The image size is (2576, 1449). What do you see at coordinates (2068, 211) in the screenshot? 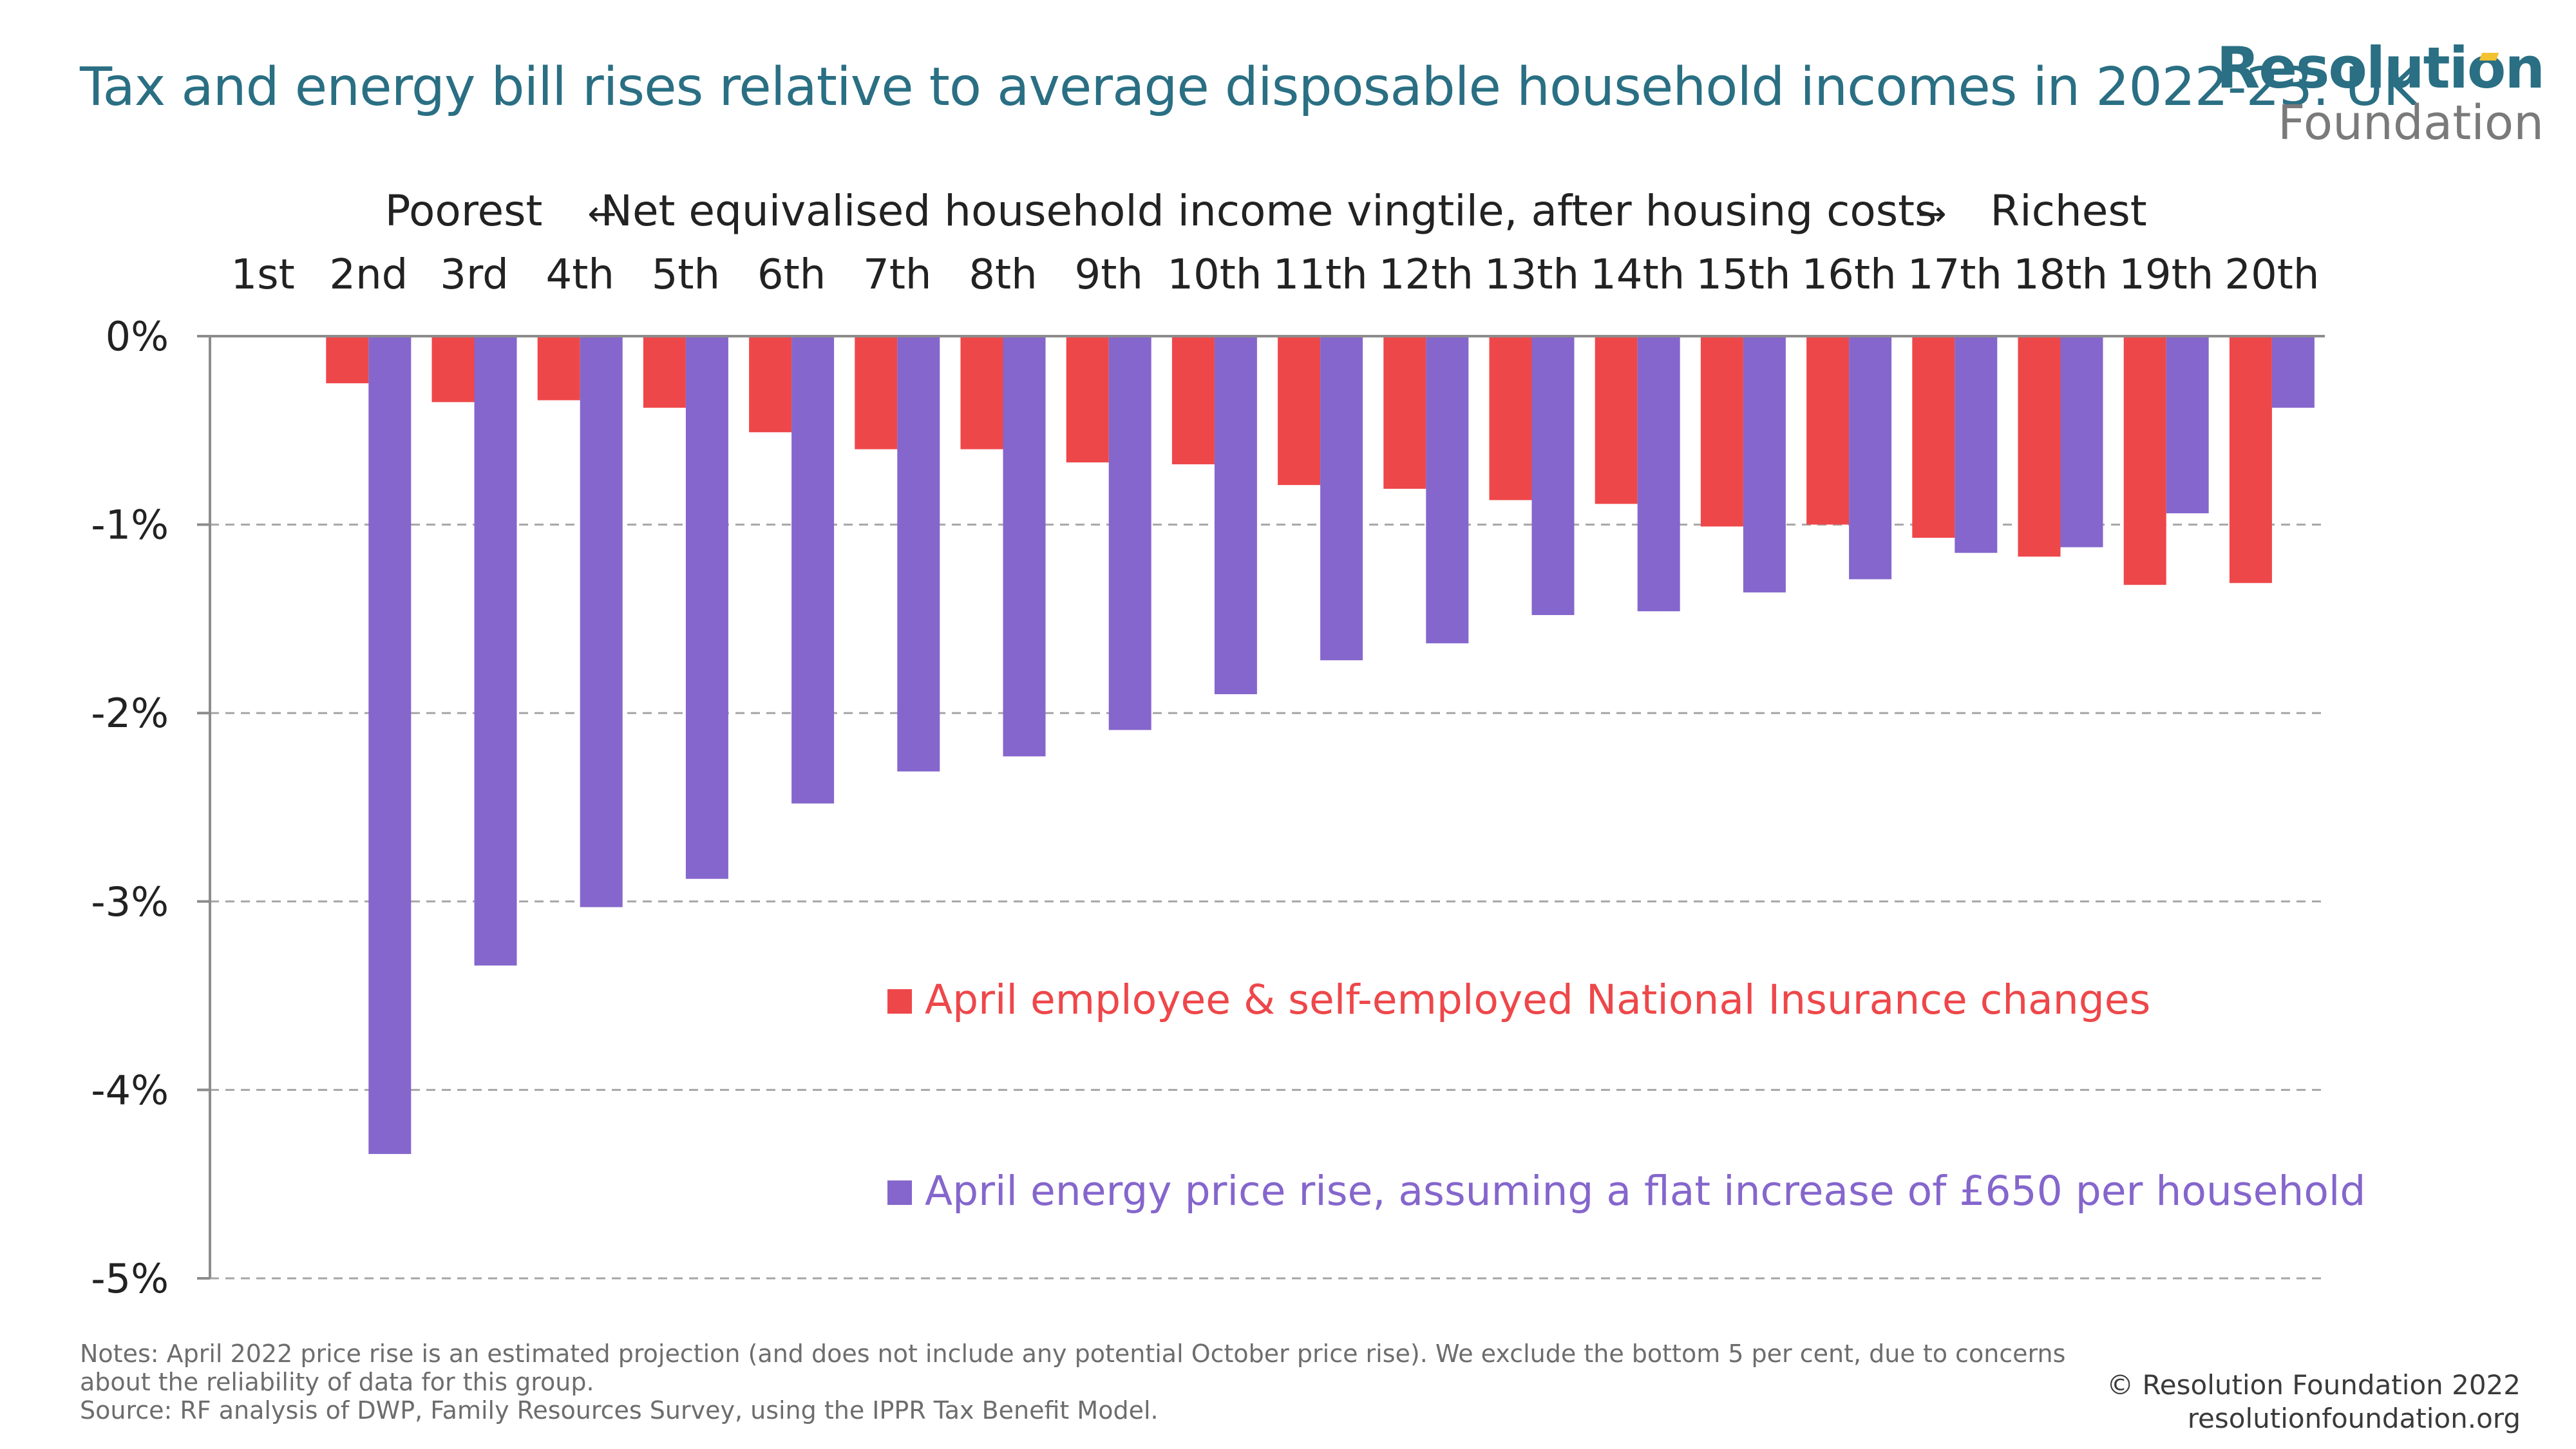
I see `axis-header-richest: Richest` at bounding box center [2068, 211].